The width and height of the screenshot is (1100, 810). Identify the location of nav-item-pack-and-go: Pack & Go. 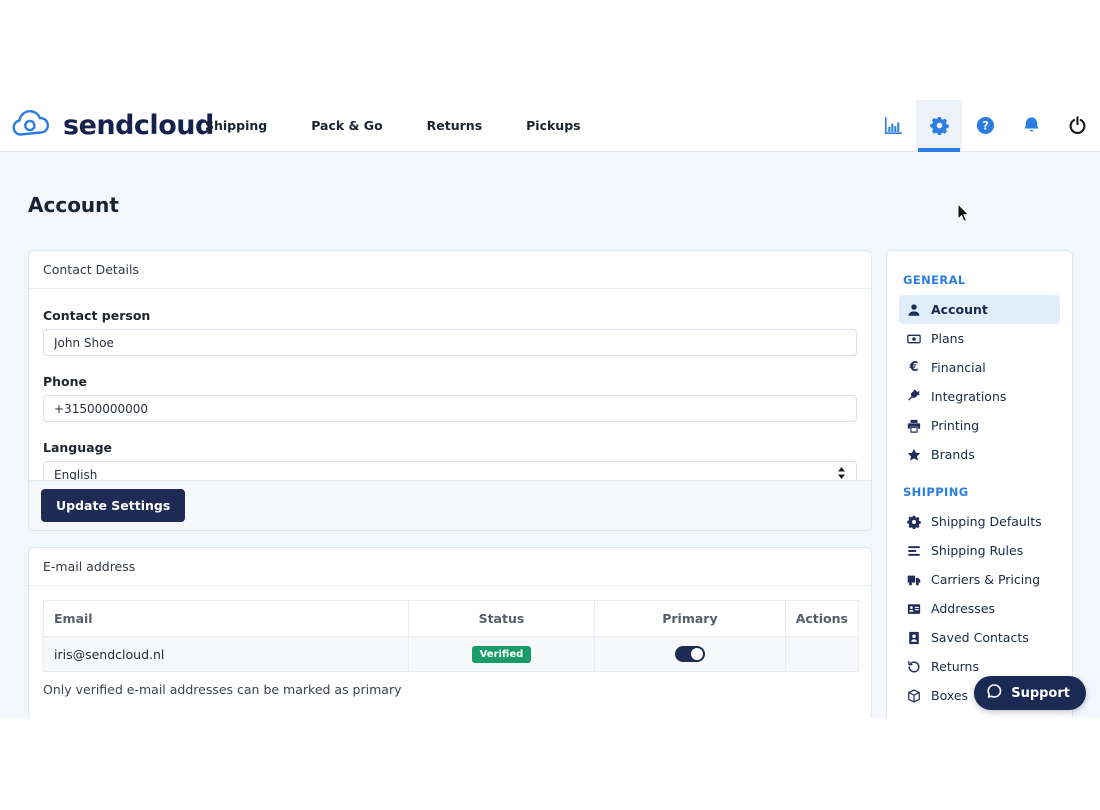
(347, 125).